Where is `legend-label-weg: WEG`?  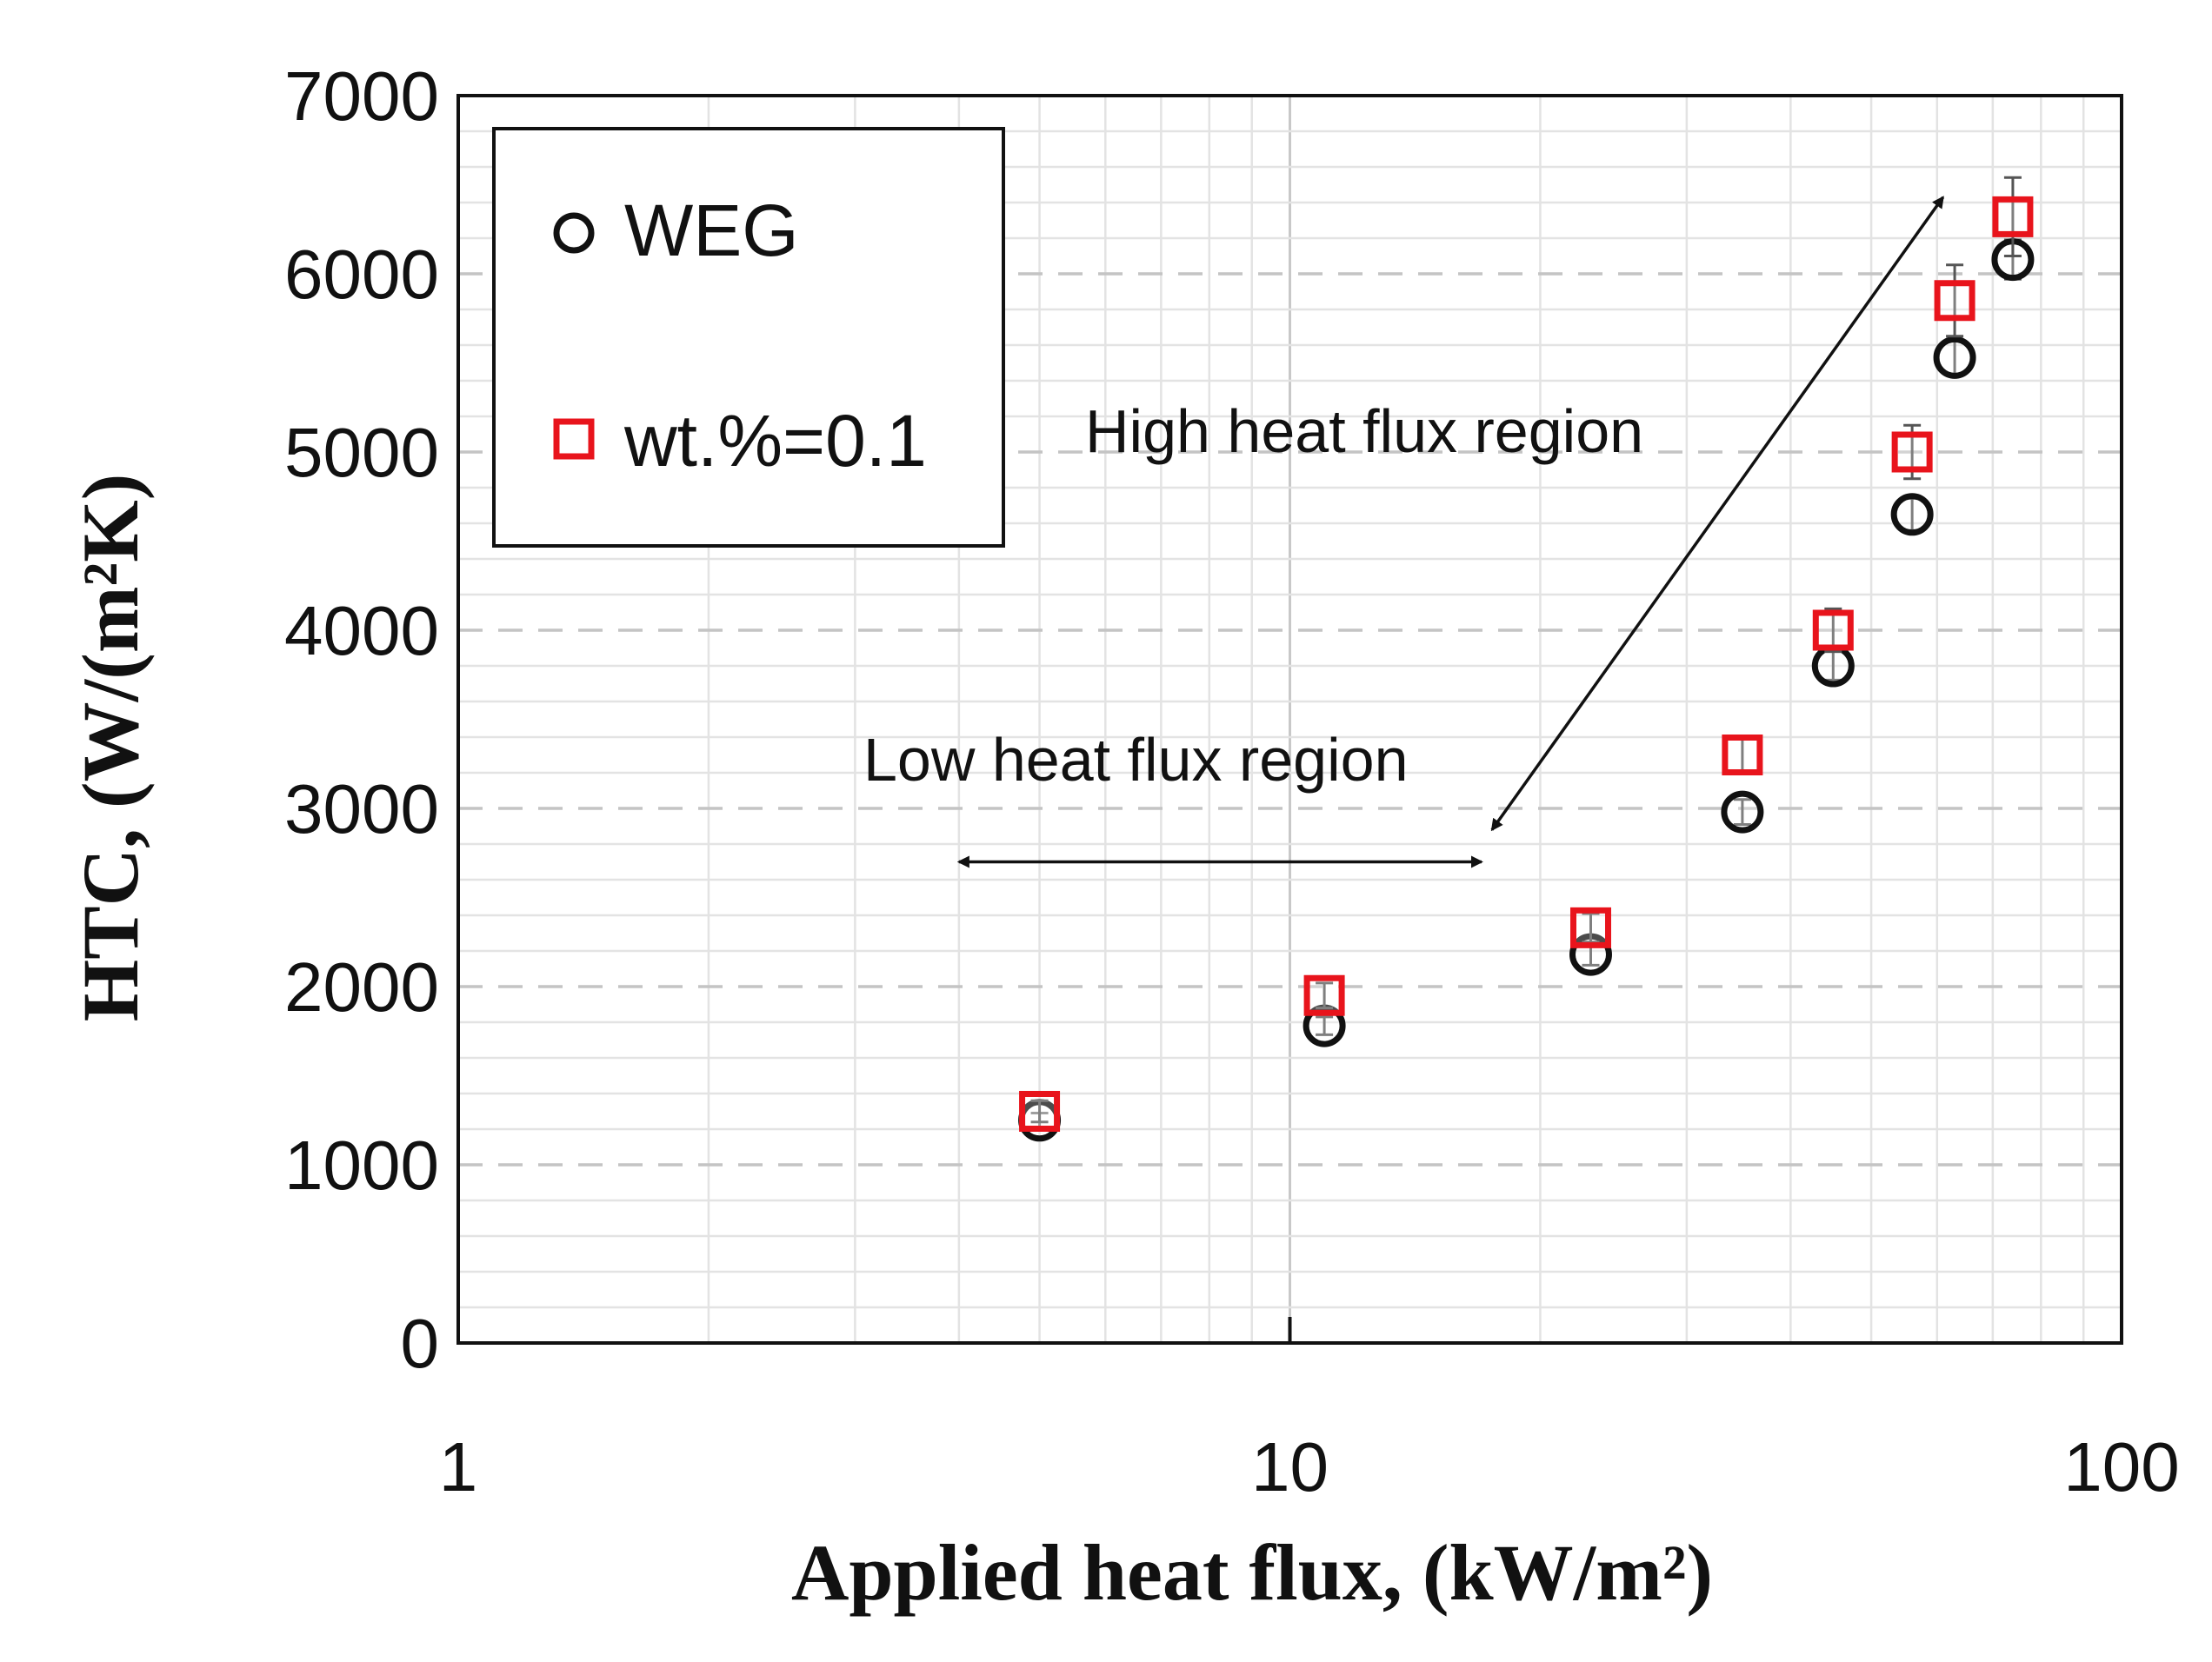 legend-label-weg: WEG is located at coordinates (711, 230).